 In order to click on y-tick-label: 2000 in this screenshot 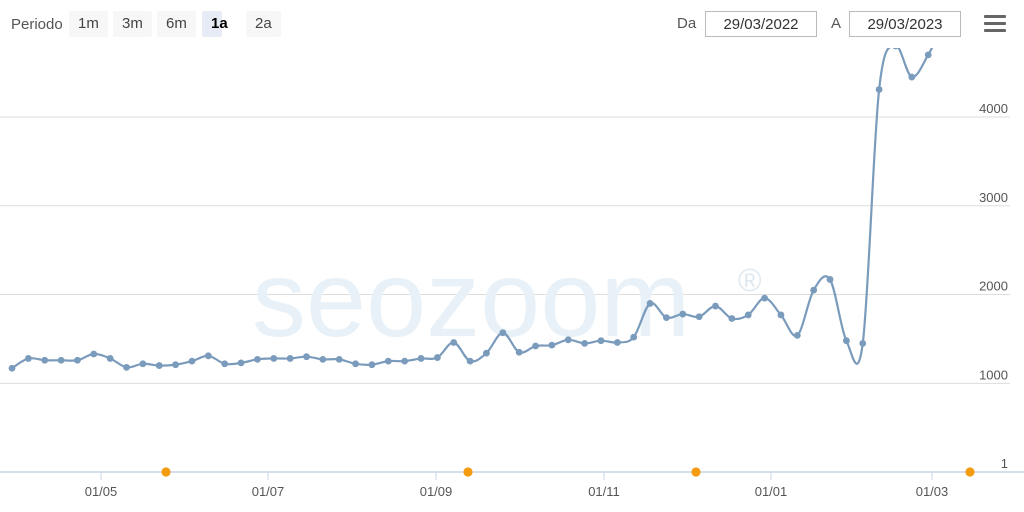, I will do `click(993, 286)`.